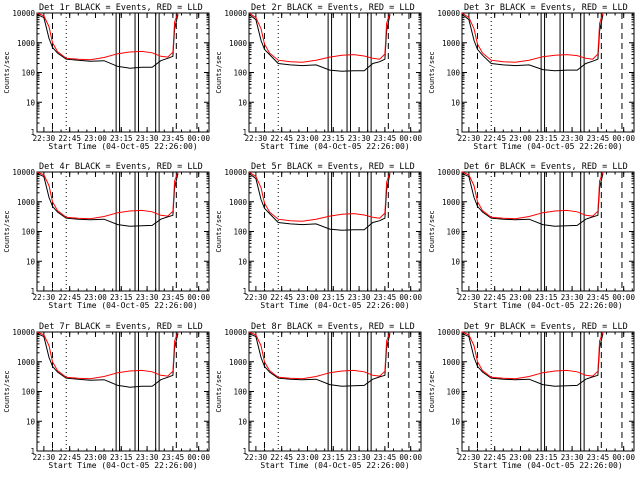 Image resolution: width=640 pixels, height=484 pixels. What do you see at coordinates (546, 167) in the screenshot?
I see `panel-title: Det 6r BLACK = Events, RED = LLD` at bounding box center [546, 167].